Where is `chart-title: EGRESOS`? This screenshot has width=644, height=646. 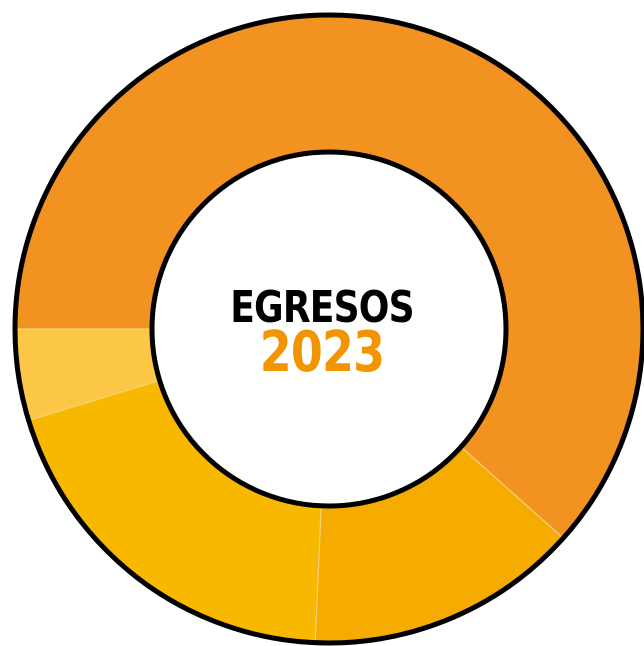 chart-title: EGRESOS is located at coordinates (322, 307).